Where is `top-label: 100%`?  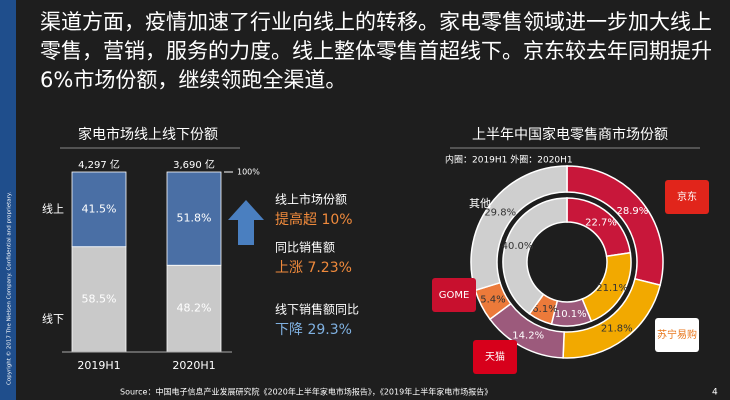
top-label: 100% is located at coordinates (248, 172).